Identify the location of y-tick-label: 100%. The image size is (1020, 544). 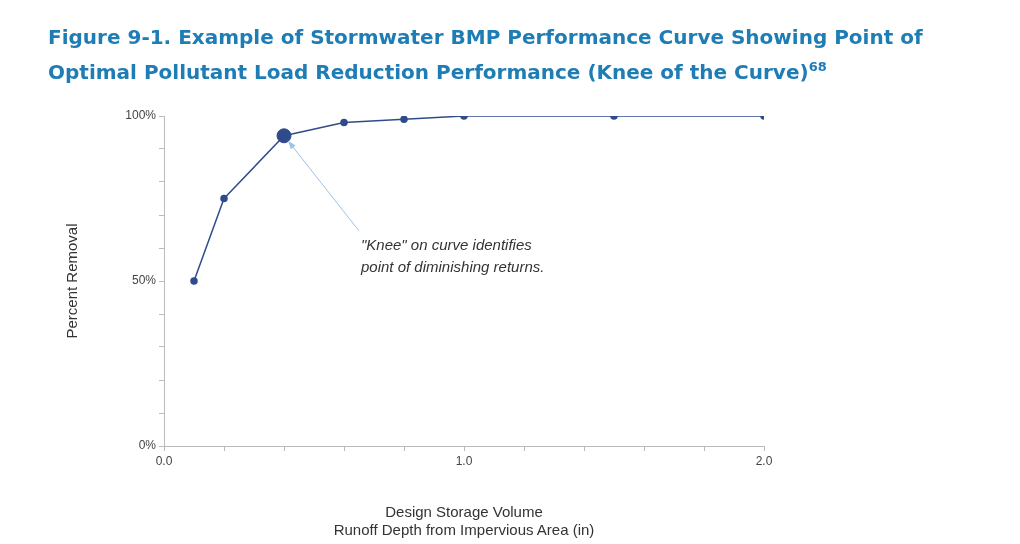
(141, 115).